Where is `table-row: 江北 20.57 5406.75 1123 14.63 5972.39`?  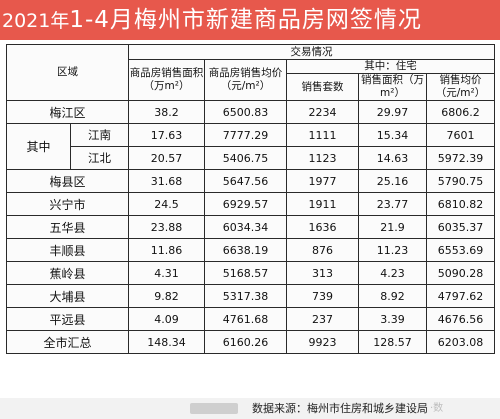 table-row: 江北 20.57 5406.75 1123 14.63 5972.39 is located at coordinates (251, 158).